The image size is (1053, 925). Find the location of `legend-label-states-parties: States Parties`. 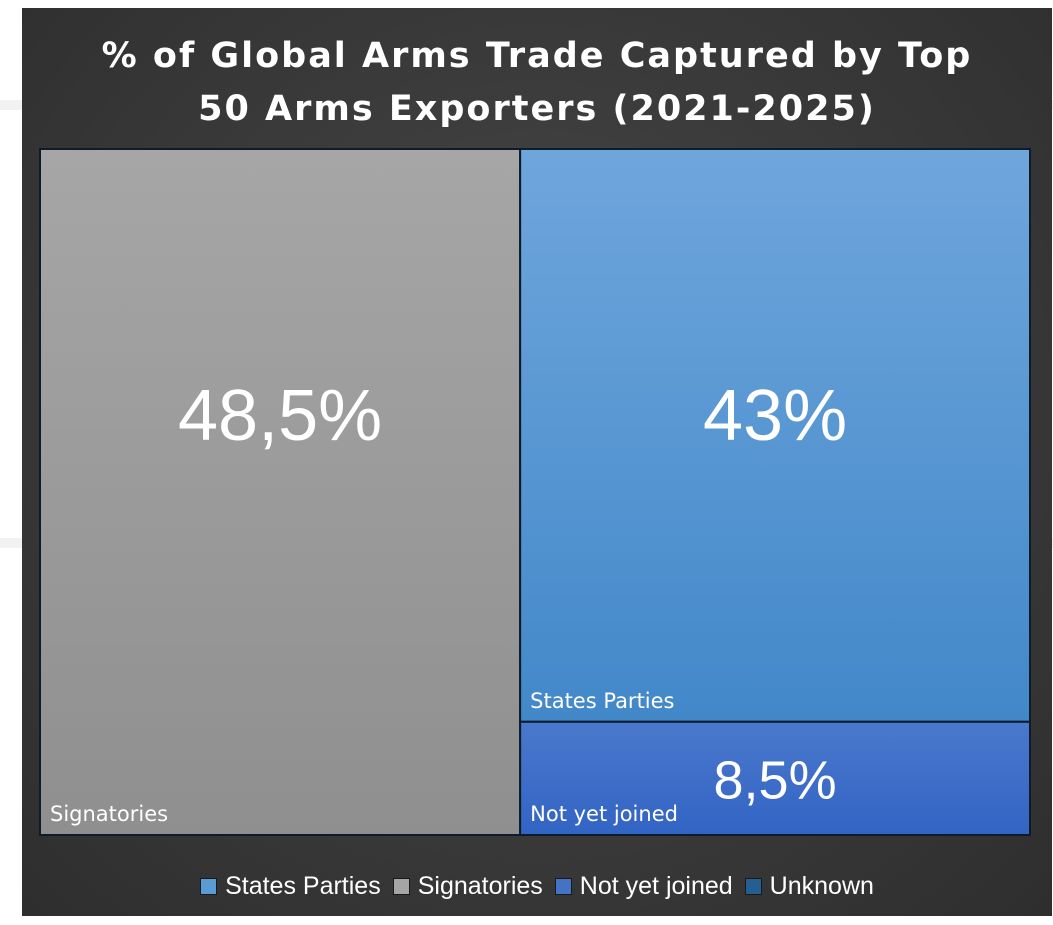

legend-label-states-parties: States Parties is located at coordinates (303, 886).